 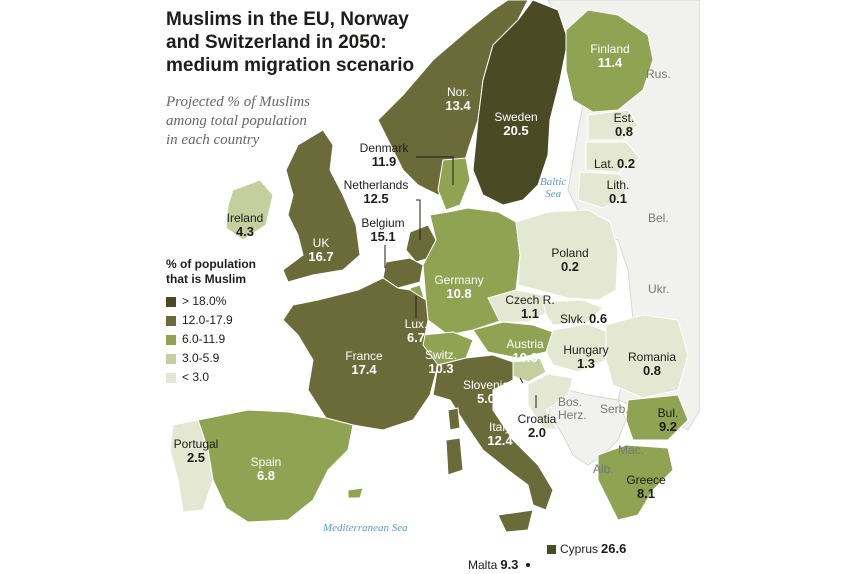 What do you see at coordinates (520, 103) in the screenshot?
I see `country-sweden` at bounding box center [520, 103].